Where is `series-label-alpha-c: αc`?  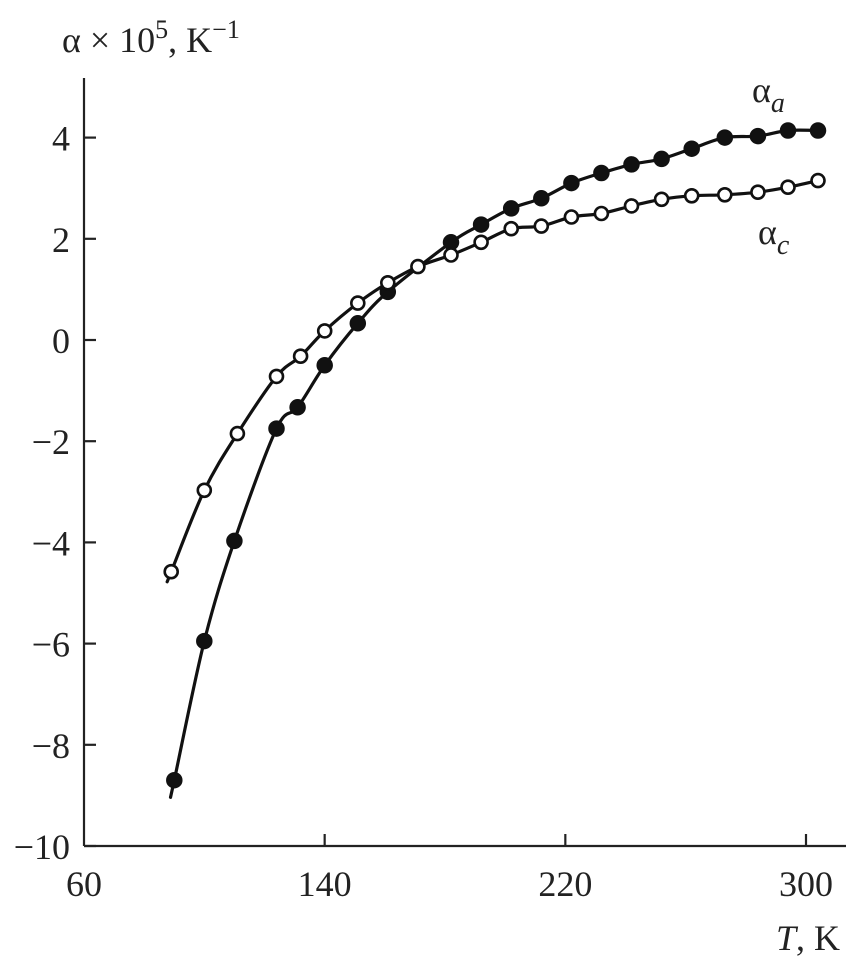
series-label-alpha-c: αc is located at coordinates (774, 236).